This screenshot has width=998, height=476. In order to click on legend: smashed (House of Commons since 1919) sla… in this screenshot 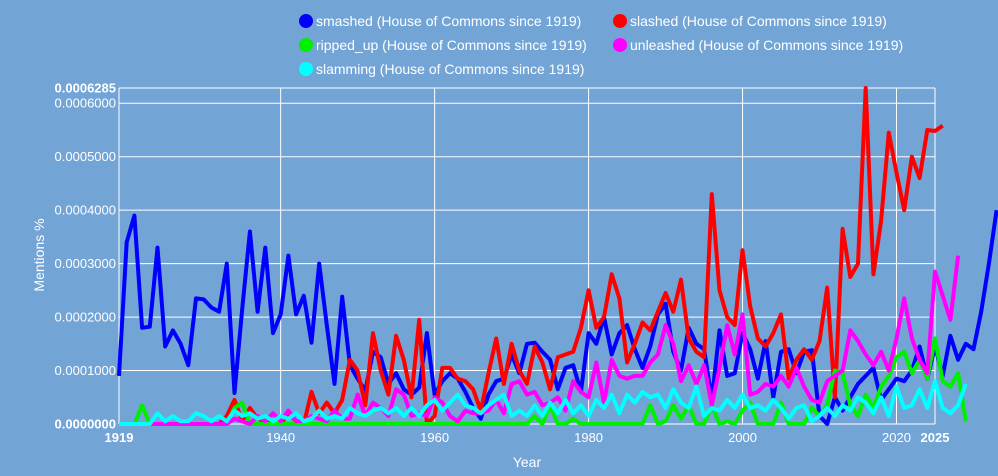, I will do `click(601, 45)`.